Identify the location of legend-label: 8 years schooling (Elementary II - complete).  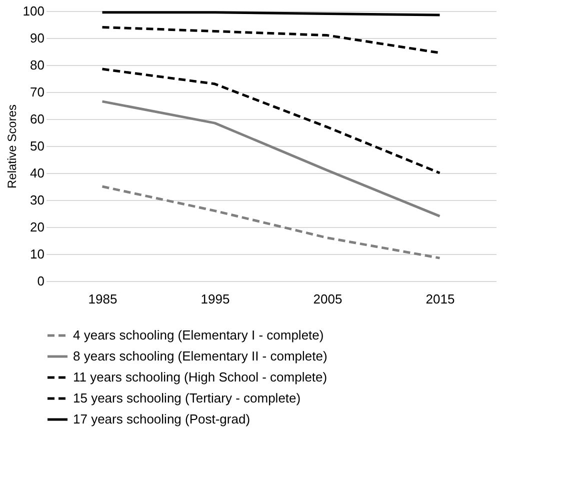
(200, 356).